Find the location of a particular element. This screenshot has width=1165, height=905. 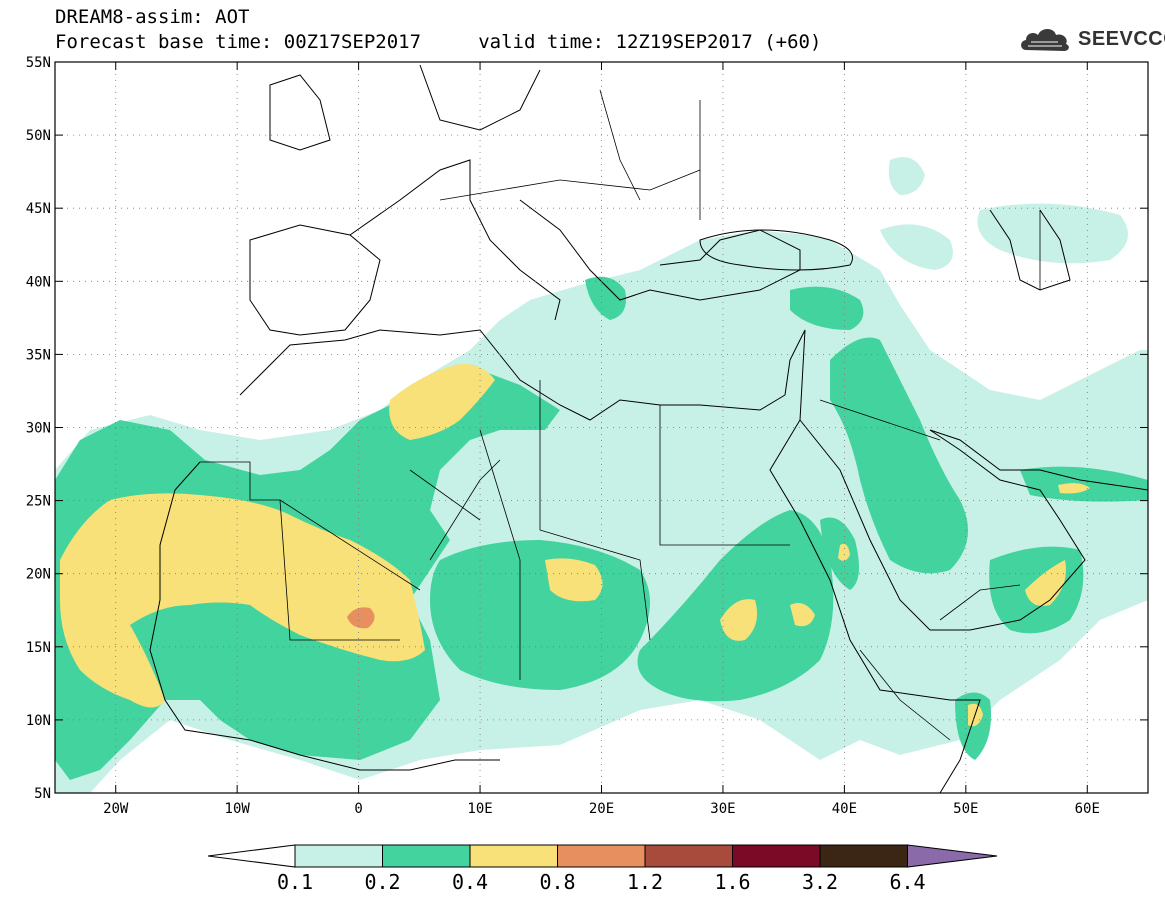

lat-tick-label: 40N is located at coordinates (38, 282).